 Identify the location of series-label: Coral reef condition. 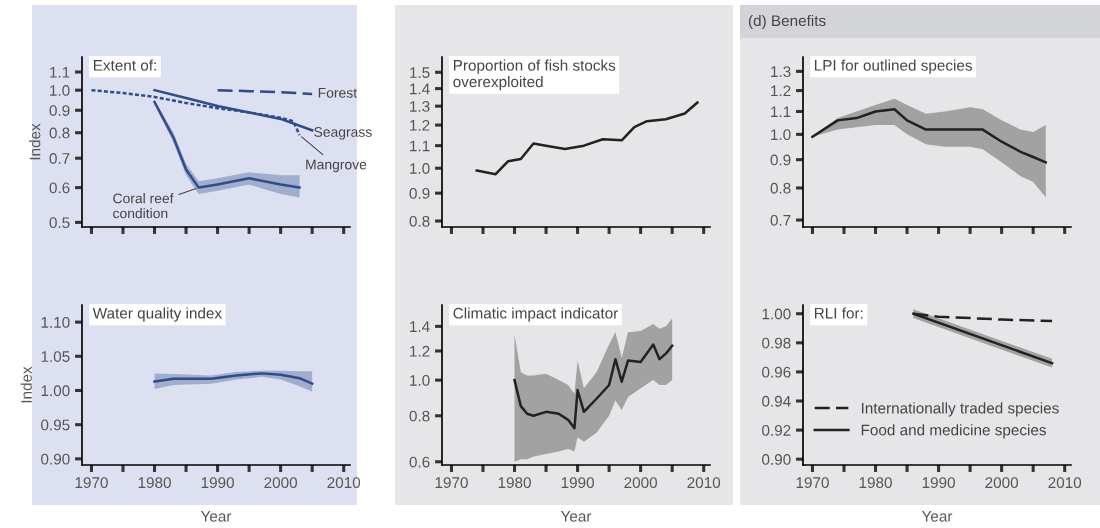
(143, 206).